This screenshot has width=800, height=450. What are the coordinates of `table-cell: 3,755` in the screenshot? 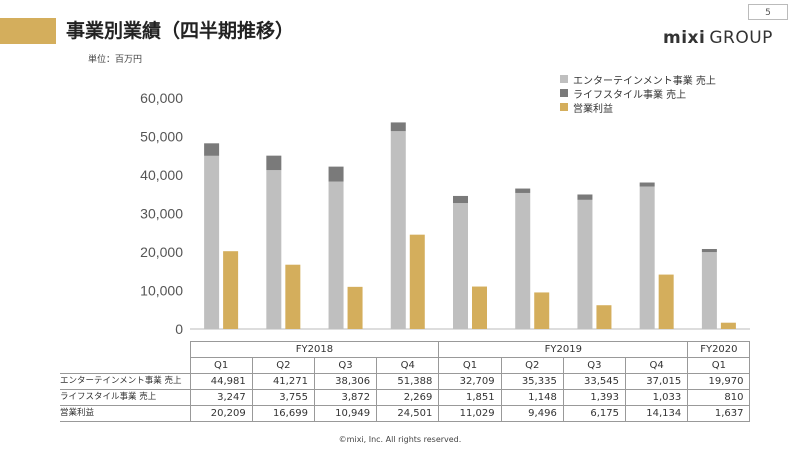 It's located at (283, 397).